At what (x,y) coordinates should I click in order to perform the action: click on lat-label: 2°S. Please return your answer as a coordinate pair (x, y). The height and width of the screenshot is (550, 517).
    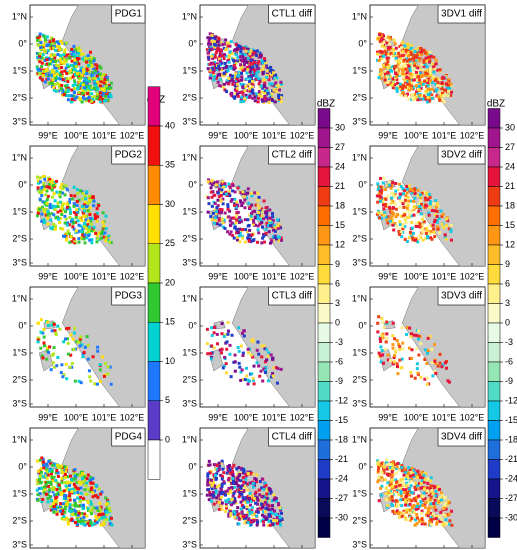
    Looking at the image, I should click on (189, 238).